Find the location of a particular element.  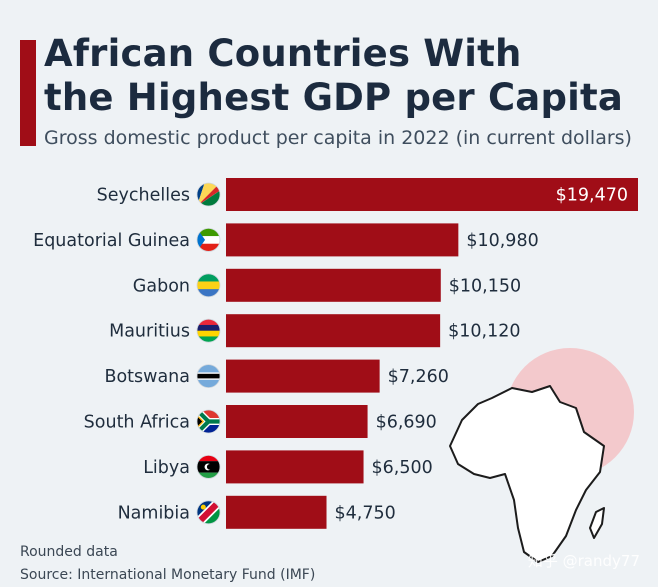

data-label: $10,150 is located at coordinates (485, 286).